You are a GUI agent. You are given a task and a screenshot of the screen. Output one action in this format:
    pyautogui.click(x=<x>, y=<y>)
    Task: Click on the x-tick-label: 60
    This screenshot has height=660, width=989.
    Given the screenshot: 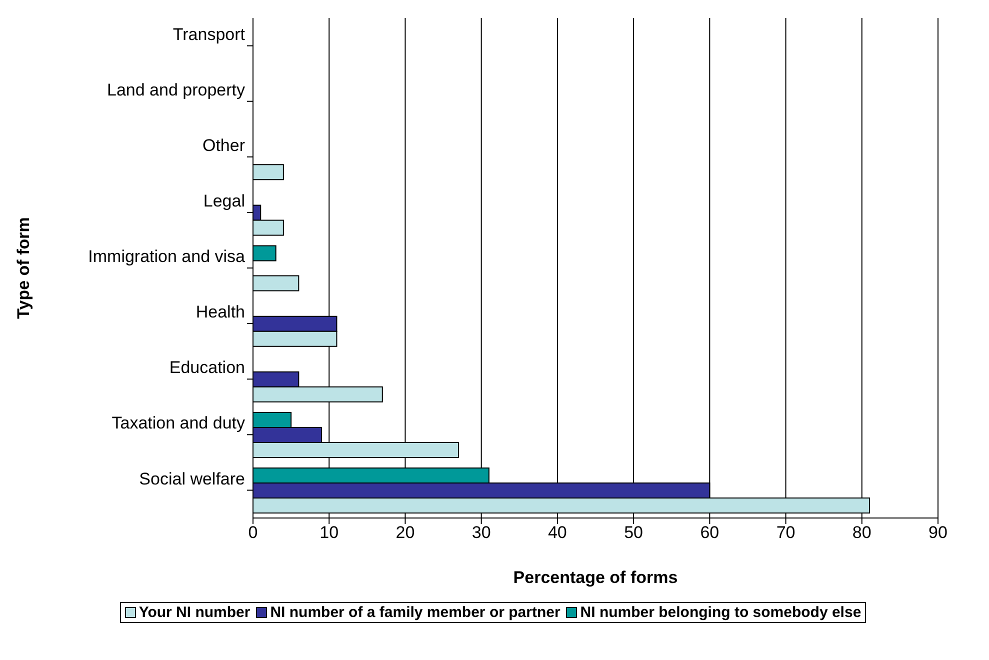 What is the action you would take?
    pyautogui.click(x=710, y=532)
    